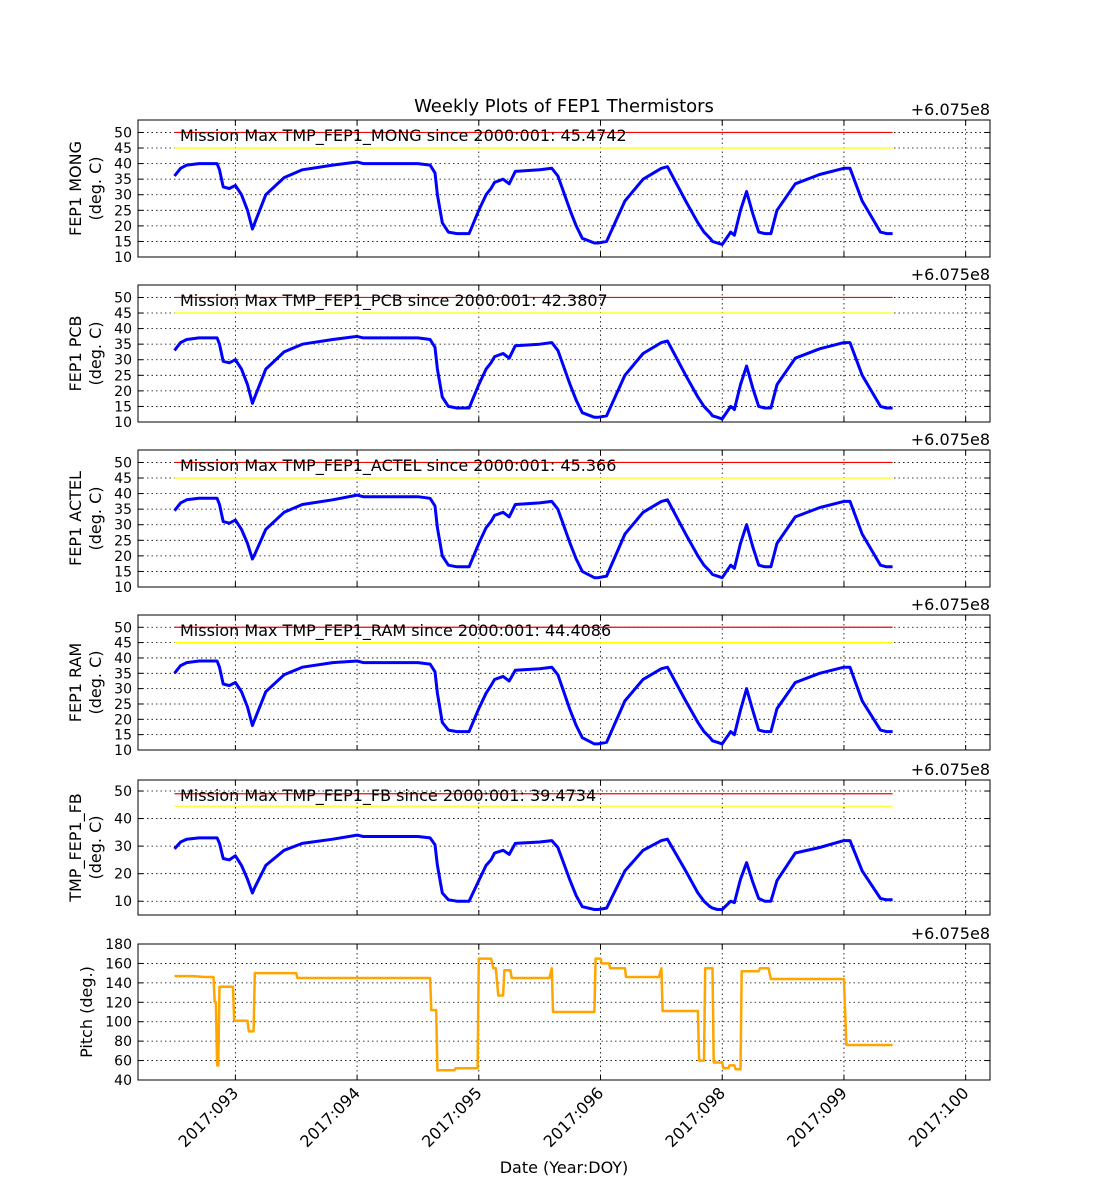 This screenshot has width=1100, height=1200. I want to click on y-axis-label: FEP1 RAM, so click(75, 682).